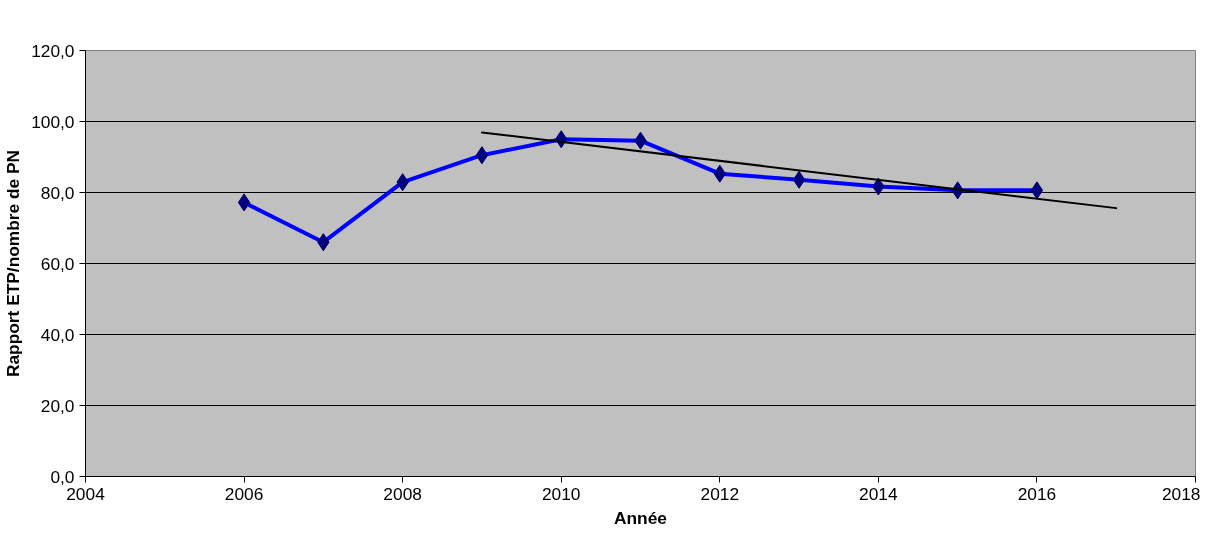 The height and width of the screenshot is (545, 1218). What do you see at coordinates (1181, 493) in the screenshot?
I see `x-tick-label: 2018` at bounding box center [1181, 493].